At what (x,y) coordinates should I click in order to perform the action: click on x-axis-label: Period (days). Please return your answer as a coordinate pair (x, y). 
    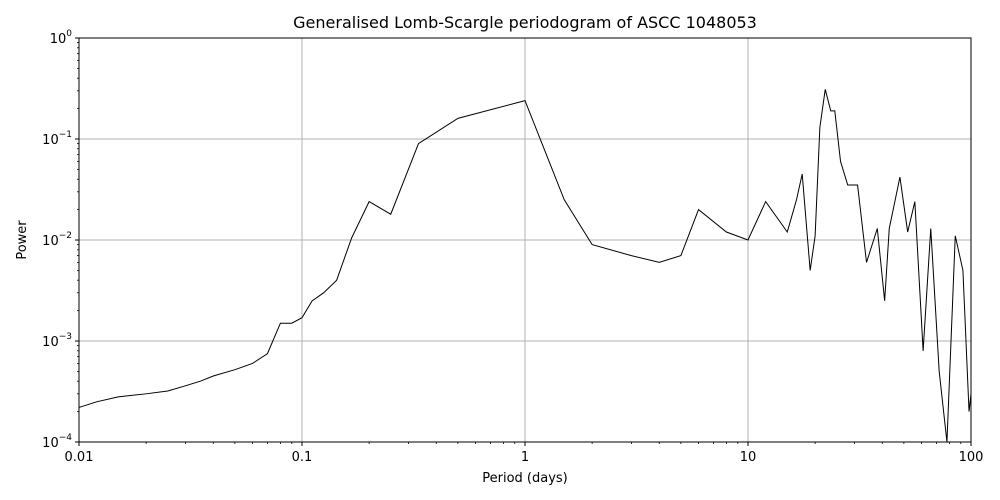
    Looking at the image, I should click on (525, 478).